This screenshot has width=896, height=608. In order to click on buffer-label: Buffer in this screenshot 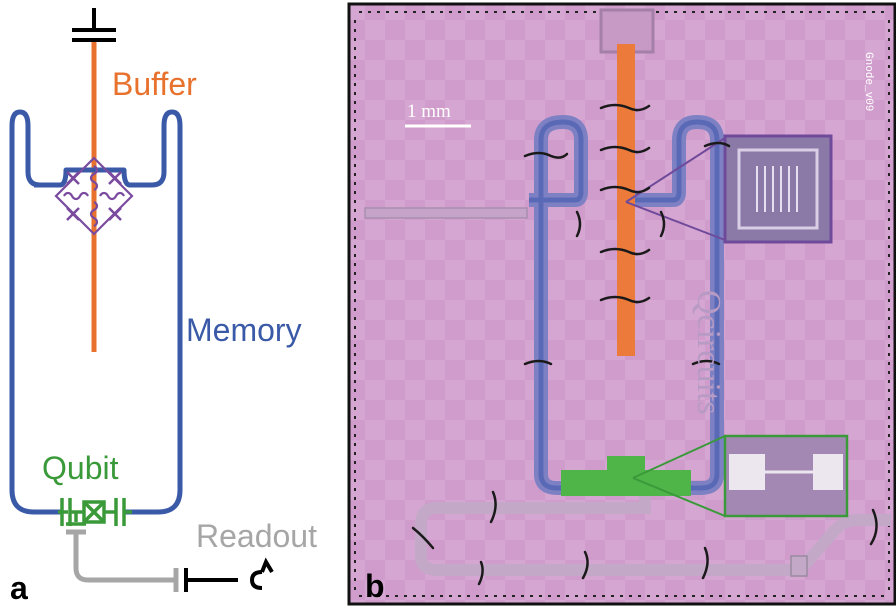, I will do `click(154, 84)`.